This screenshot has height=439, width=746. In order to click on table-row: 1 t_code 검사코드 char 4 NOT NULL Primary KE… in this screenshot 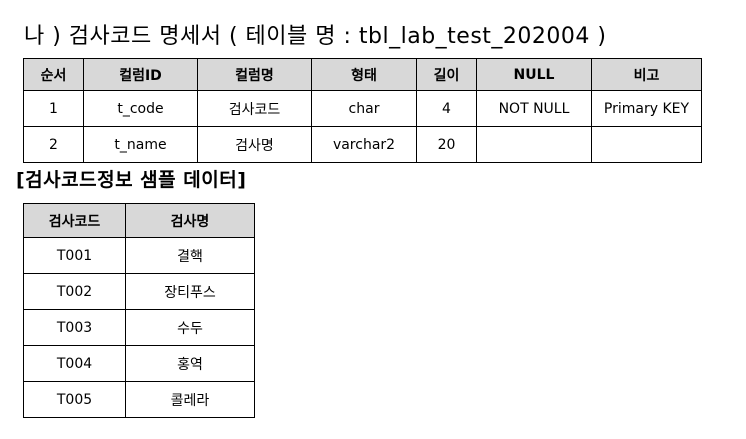, I will do `click(362, 108)`.